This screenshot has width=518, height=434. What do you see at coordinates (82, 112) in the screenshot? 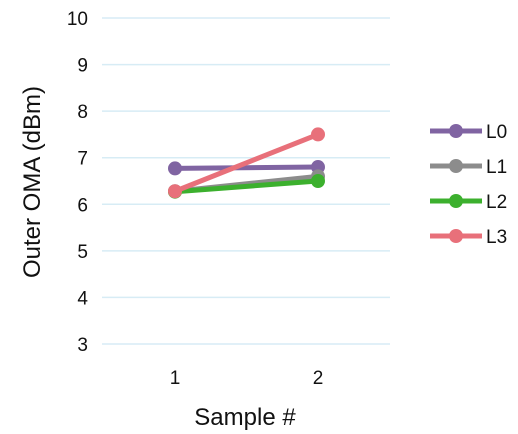
I see `y-tick-label: 8` at bounding box center [82, 112].